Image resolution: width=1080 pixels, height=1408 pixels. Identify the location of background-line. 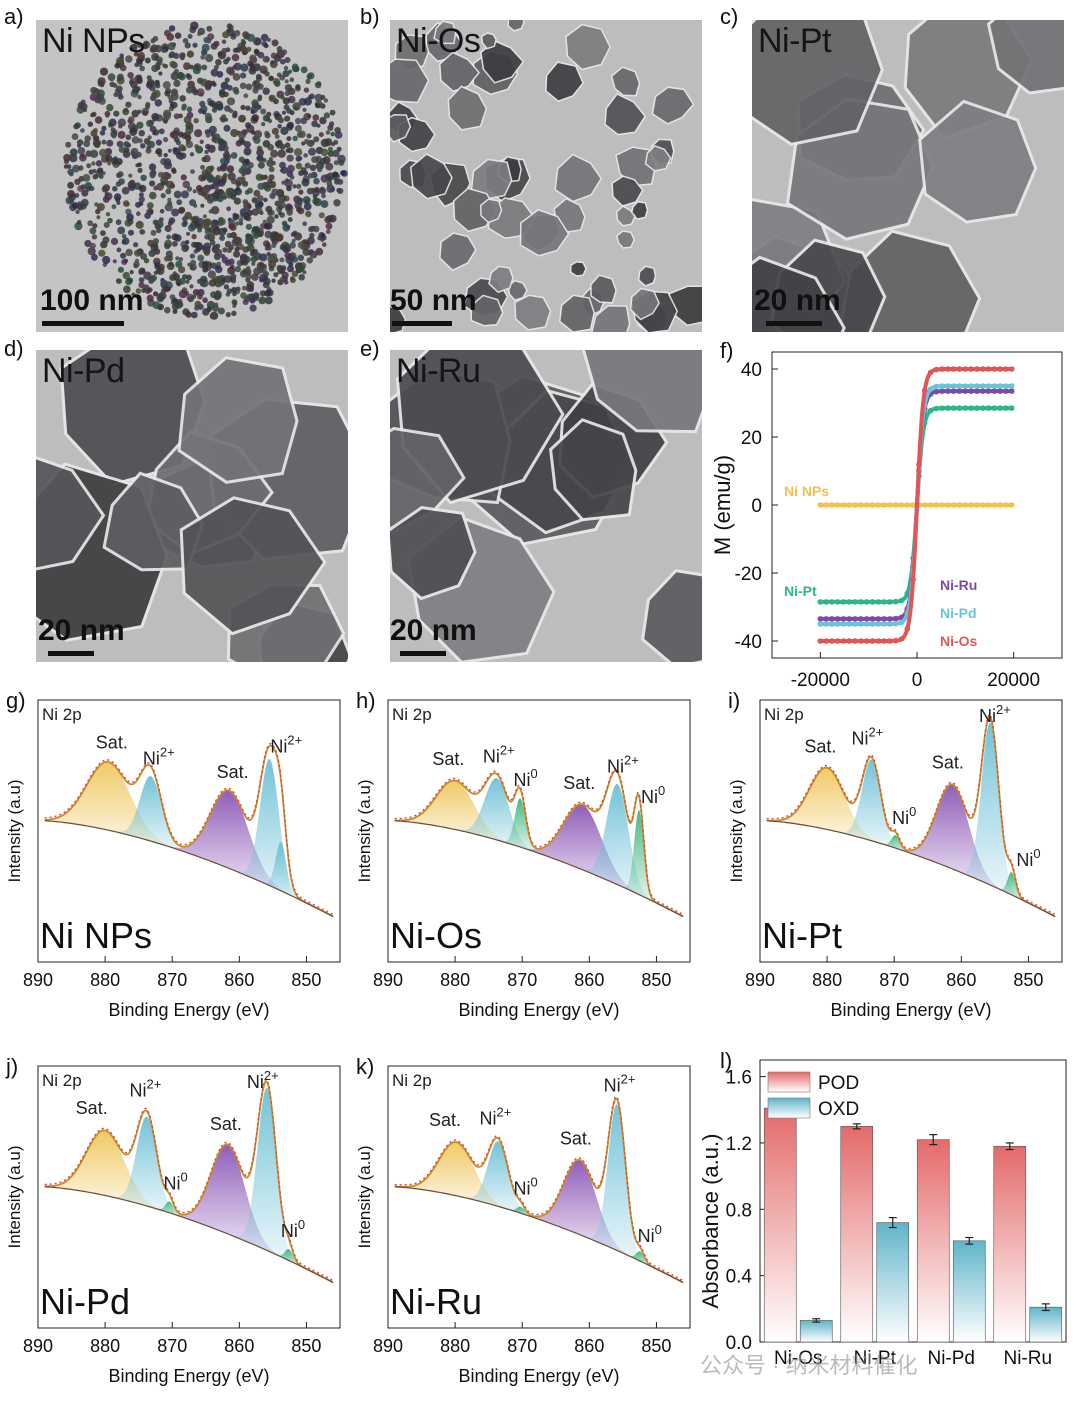
(911, 869).